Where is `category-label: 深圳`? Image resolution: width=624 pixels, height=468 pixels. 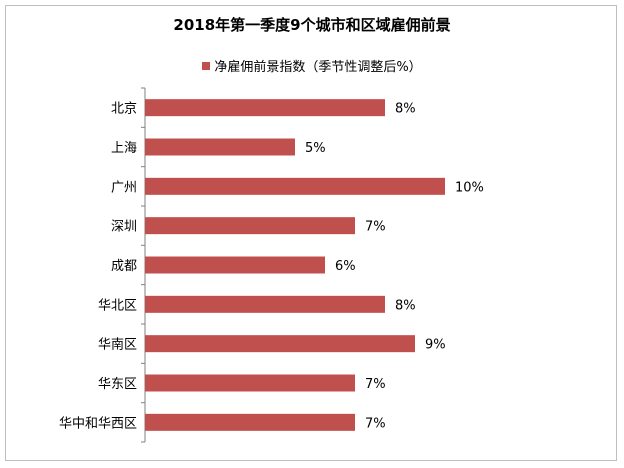 category-label: 深圳 is located at coordinates (124, 227).